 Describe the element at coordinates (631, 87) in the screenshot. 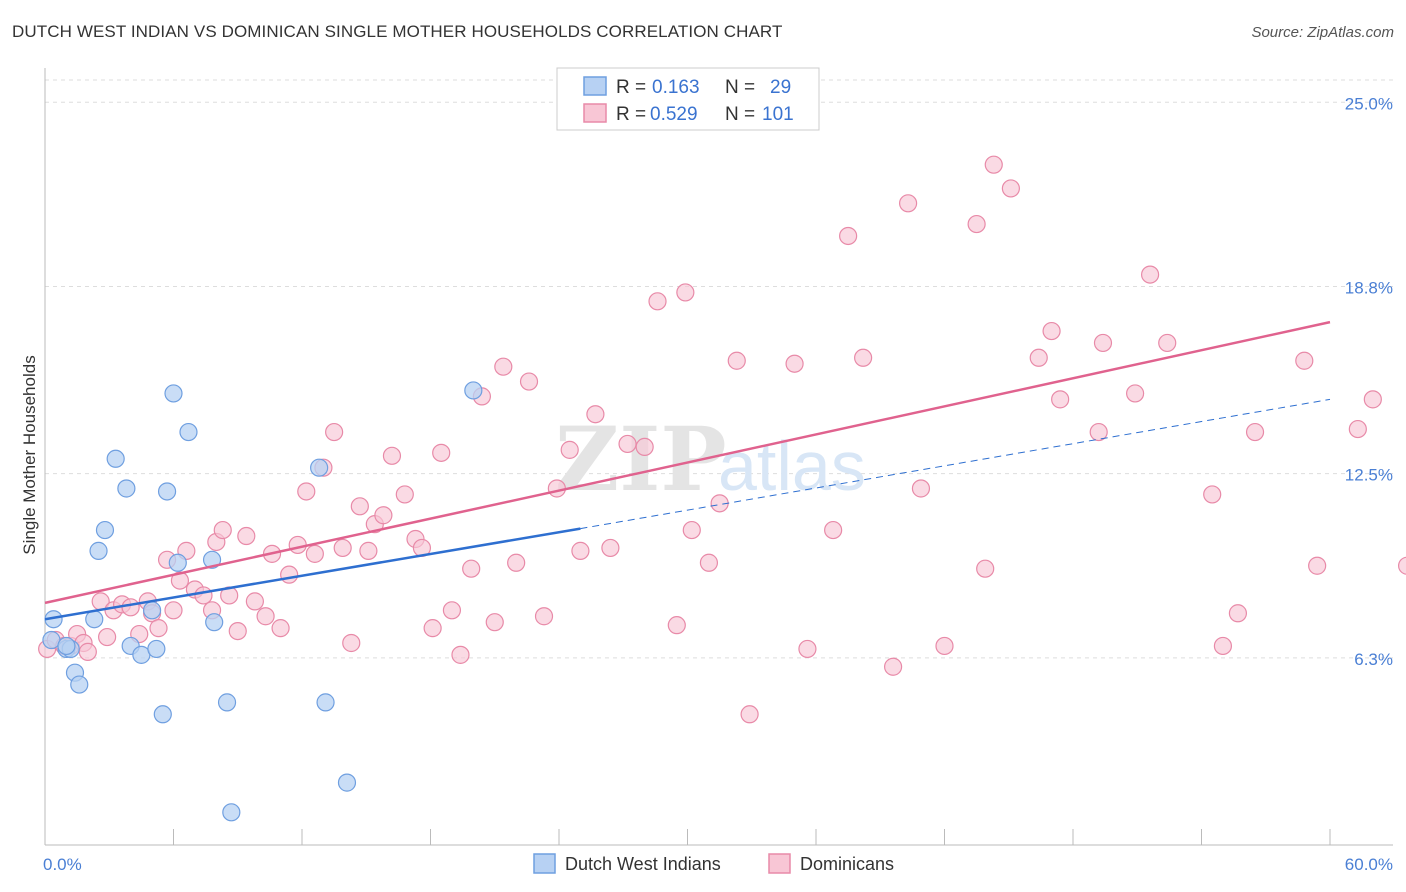

I see `legend-blue-r-label: R =` at that location.